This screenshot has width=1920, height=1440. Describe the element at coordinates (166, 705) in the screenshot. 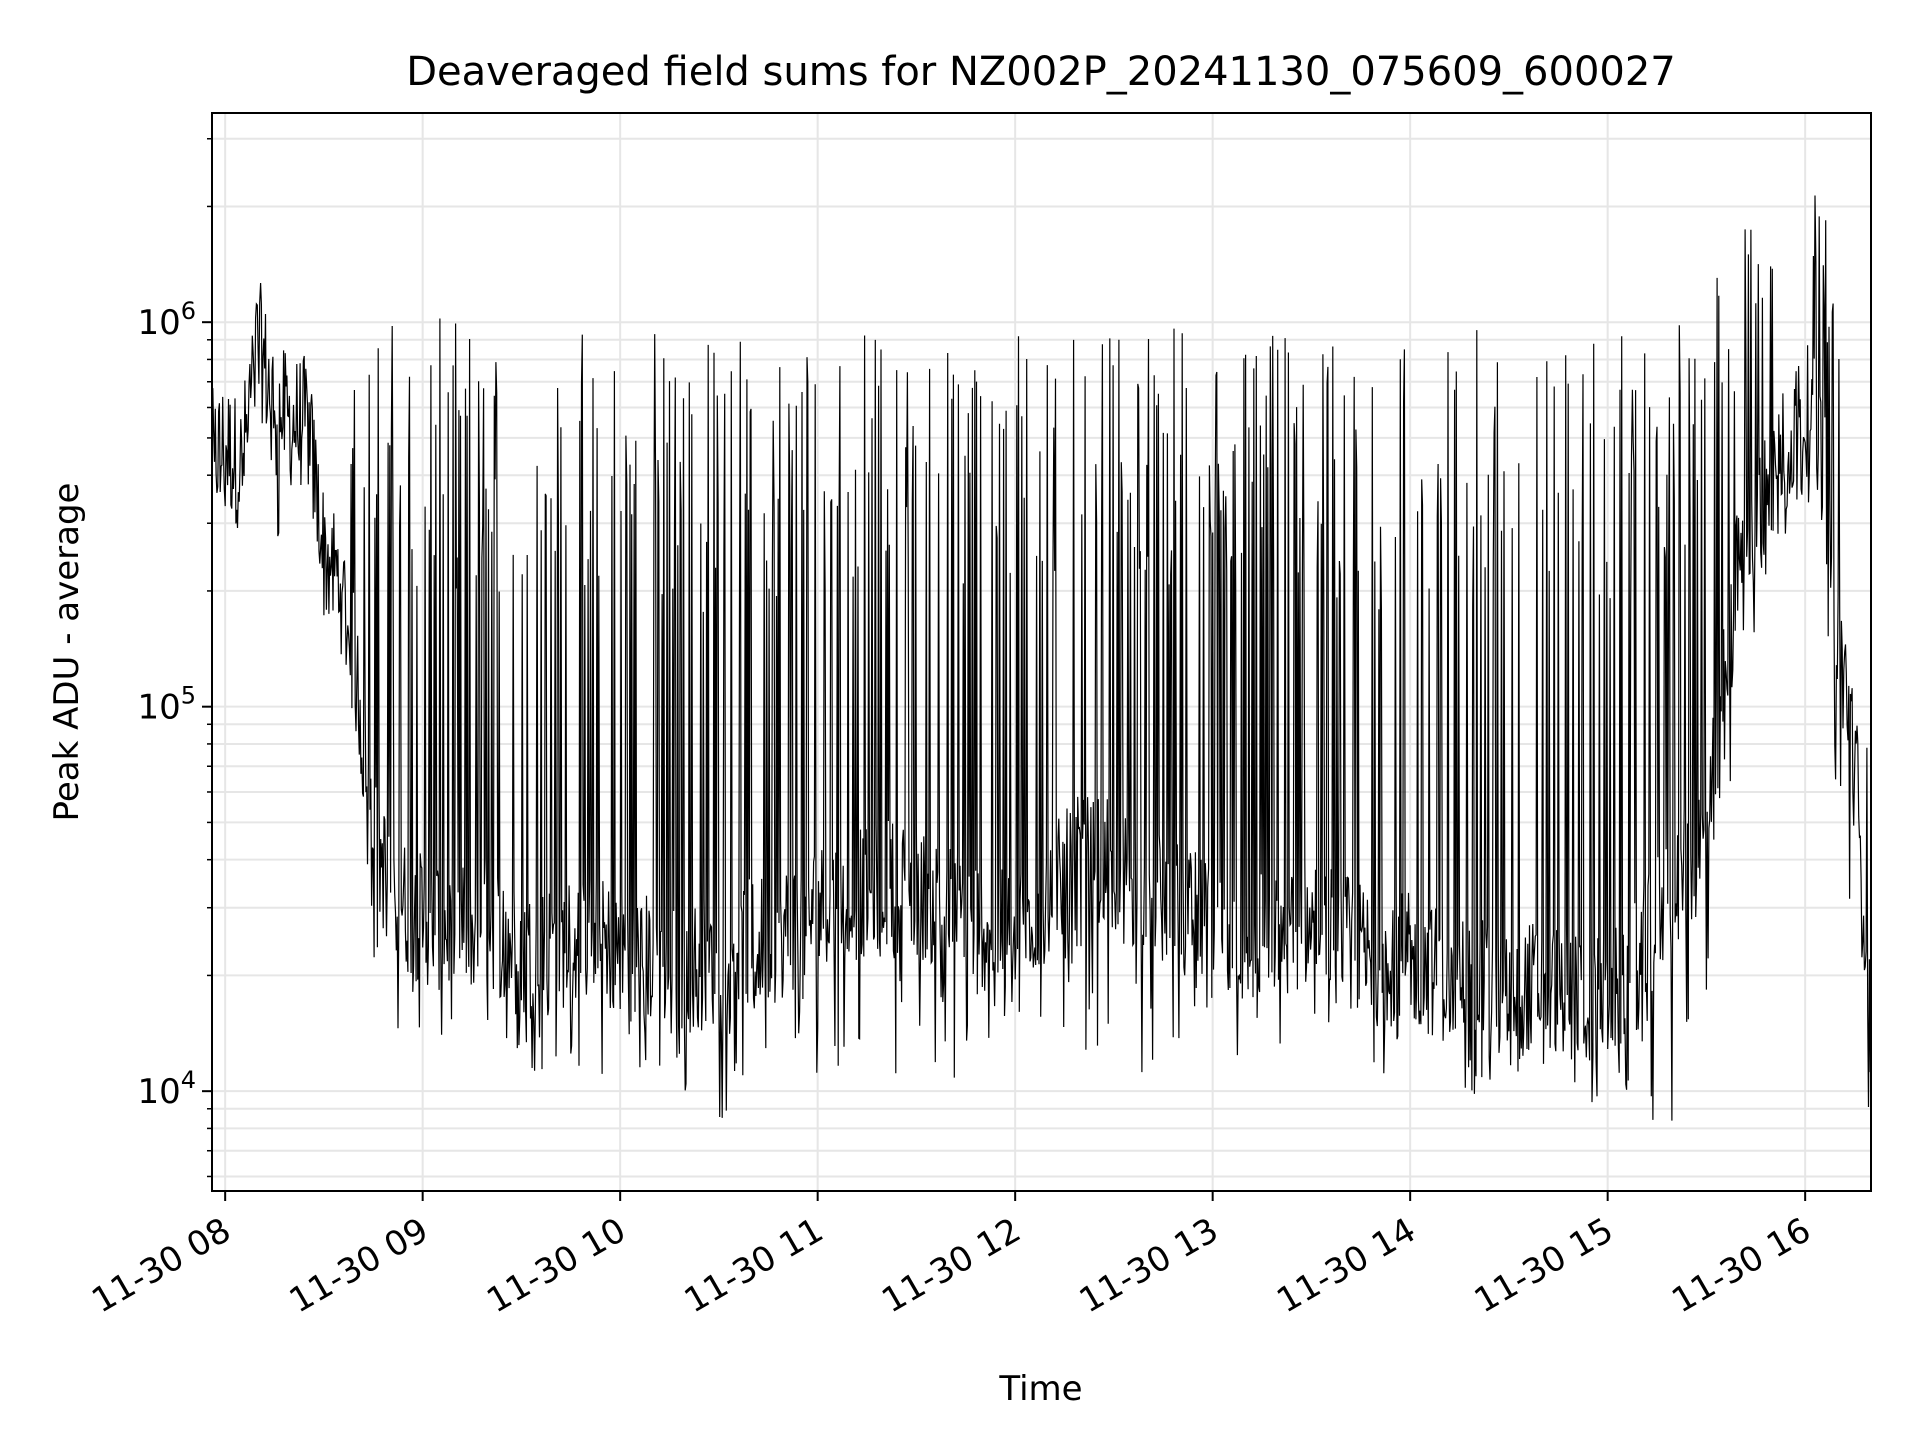

I see `y-tick-label: 10⁵` at that location.